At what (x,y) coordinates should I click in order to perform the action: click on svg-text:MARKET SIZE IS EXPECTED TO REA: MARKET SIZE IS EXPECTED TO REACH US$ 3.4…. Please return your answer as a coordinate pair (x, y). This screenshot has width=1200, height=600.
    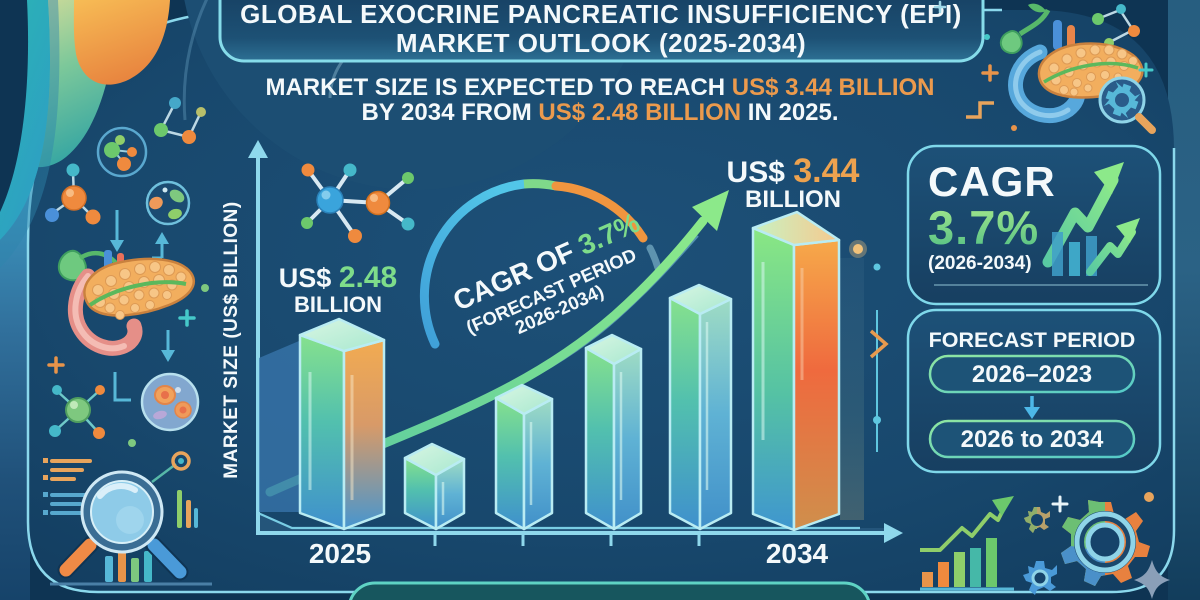
    Looking at the image, I should click on (599, 87).